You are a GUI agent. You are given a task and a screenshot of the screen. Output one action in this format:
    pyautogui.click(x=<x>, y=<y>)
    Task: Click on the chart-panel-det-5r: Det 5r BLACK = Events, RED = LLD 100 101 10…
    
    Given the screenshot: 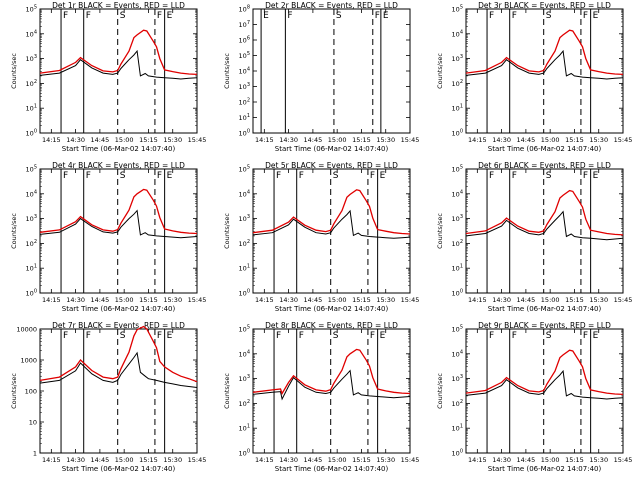 What is the action you would take?
    pyautogui.click(x=321, y=237)
    